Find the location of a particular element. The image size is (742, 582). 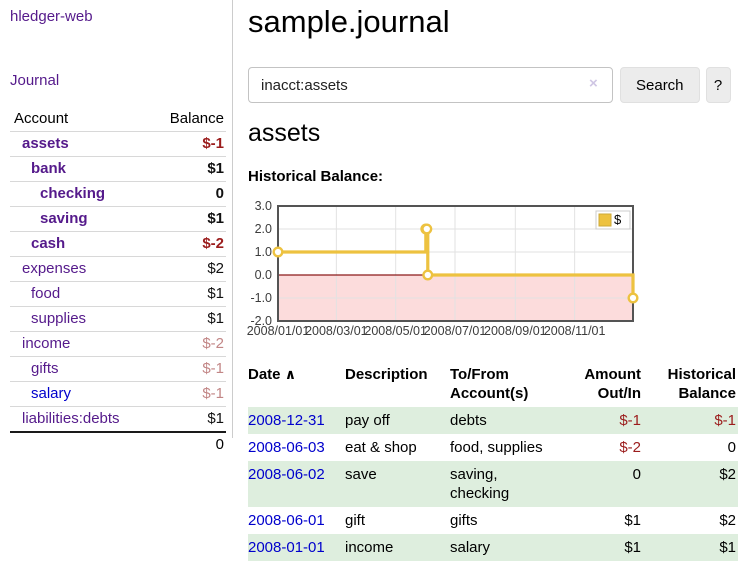

x-axis-tick-label: 2008/05/01 is located at coordinates (395, 331).